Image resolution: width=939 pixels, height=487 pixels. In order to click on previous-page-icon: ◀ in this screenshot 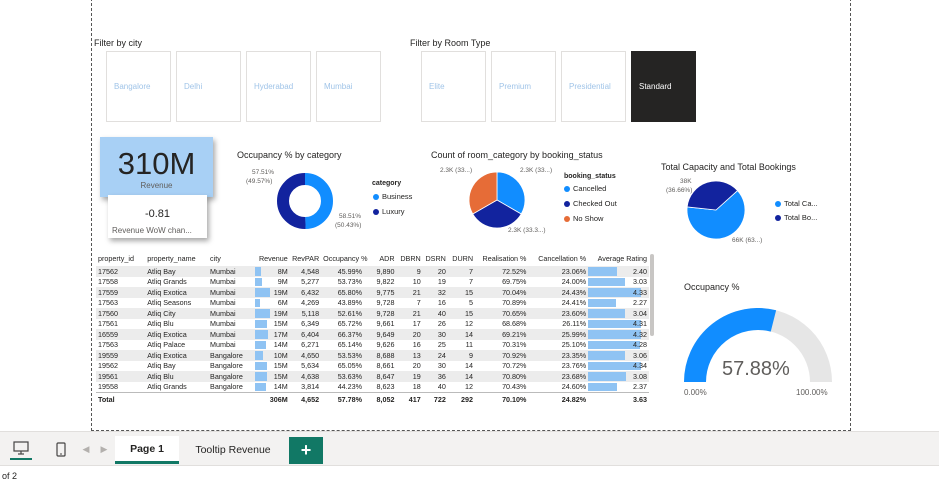, I will do `click(86, 448)`.